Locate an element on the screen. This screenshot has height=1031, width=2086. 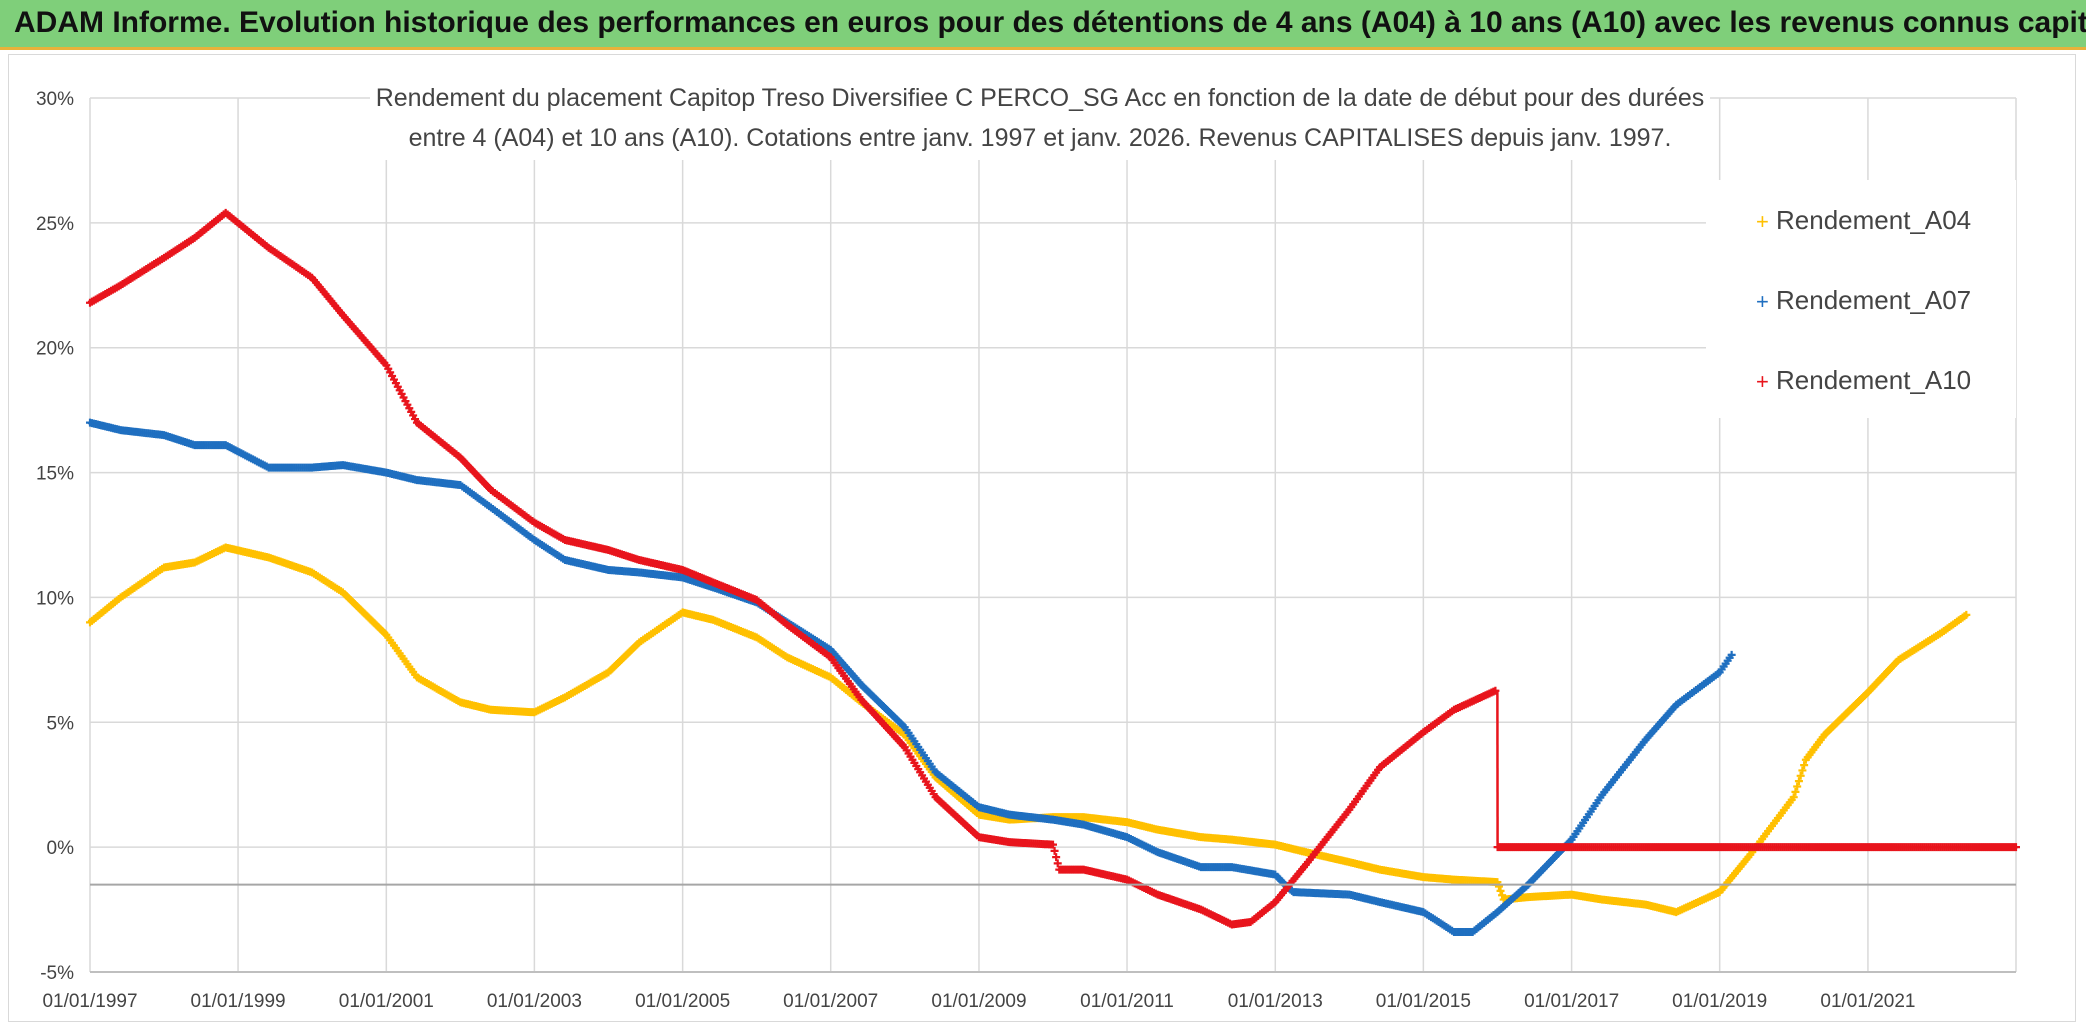
y-tick-label: 20% is located at coordinates (55, 349).